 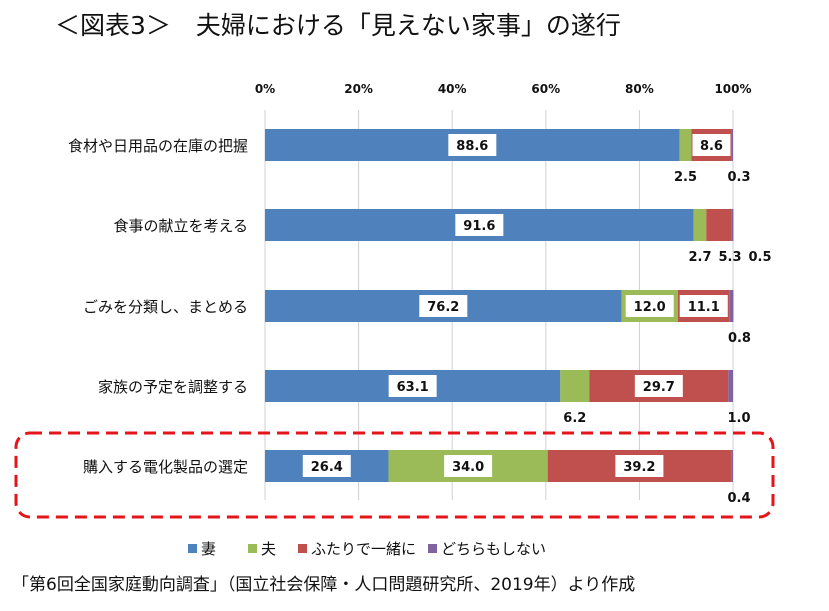 I want to click on legend-item: どちらもしない, so click(x=487, y=548).